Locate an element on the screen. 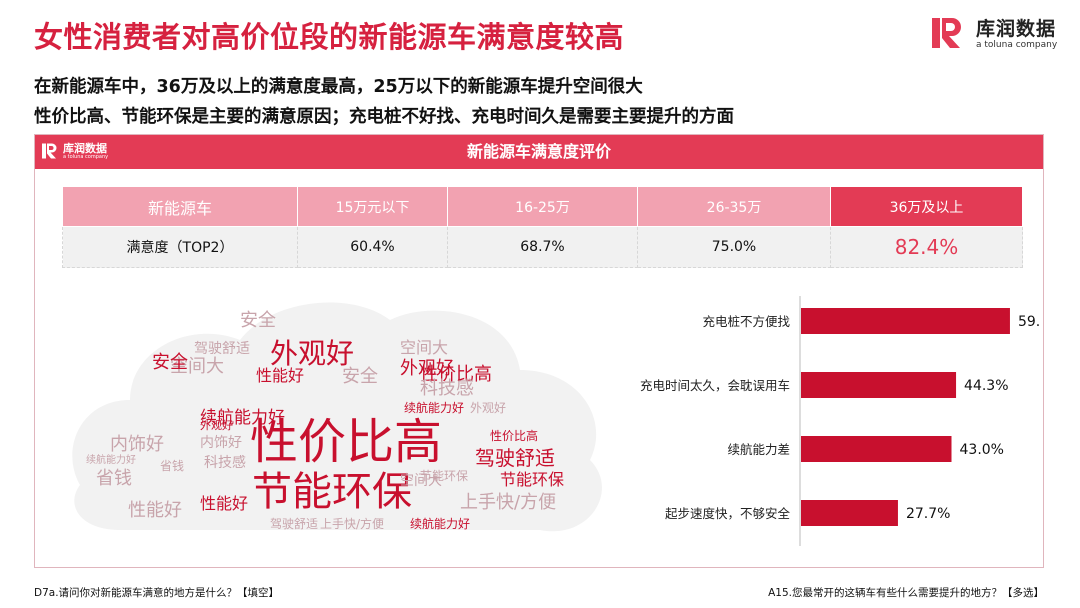  panel-header: 库润数据 a toluna company 新能源车满意度评价 is located at coordinates (539, 152).